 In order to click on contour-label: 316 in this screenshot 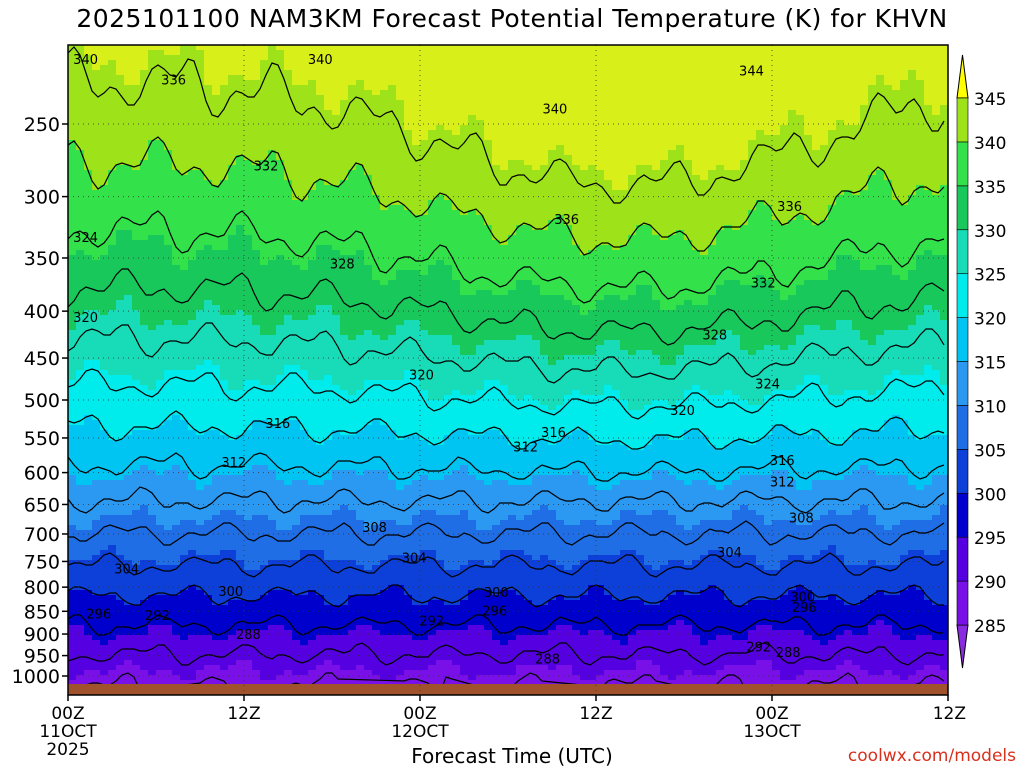, I will do `click(277, 424)`.